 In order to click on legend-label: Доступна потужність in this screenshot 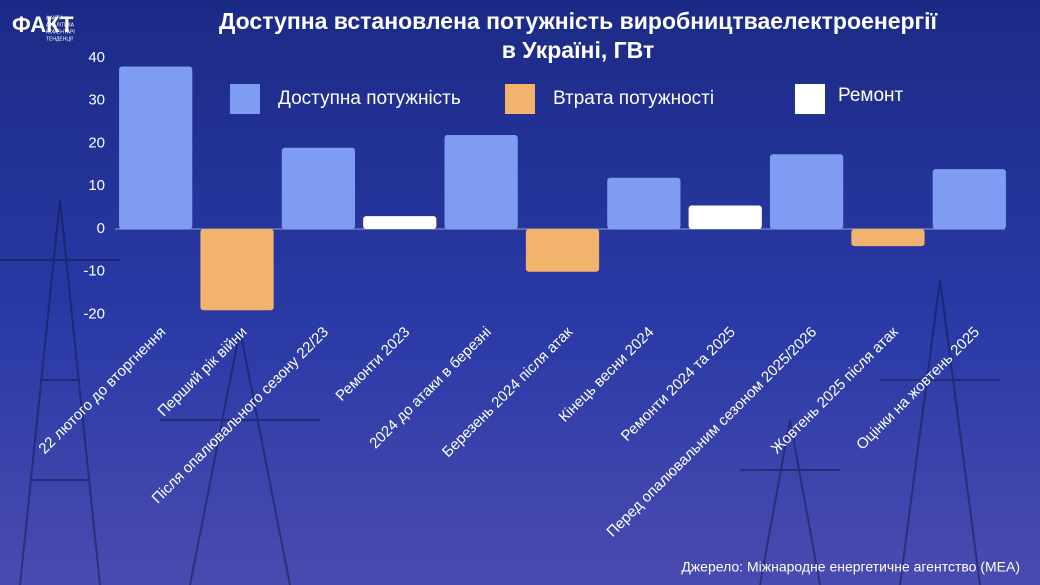, I will do `click(369, 98)`.